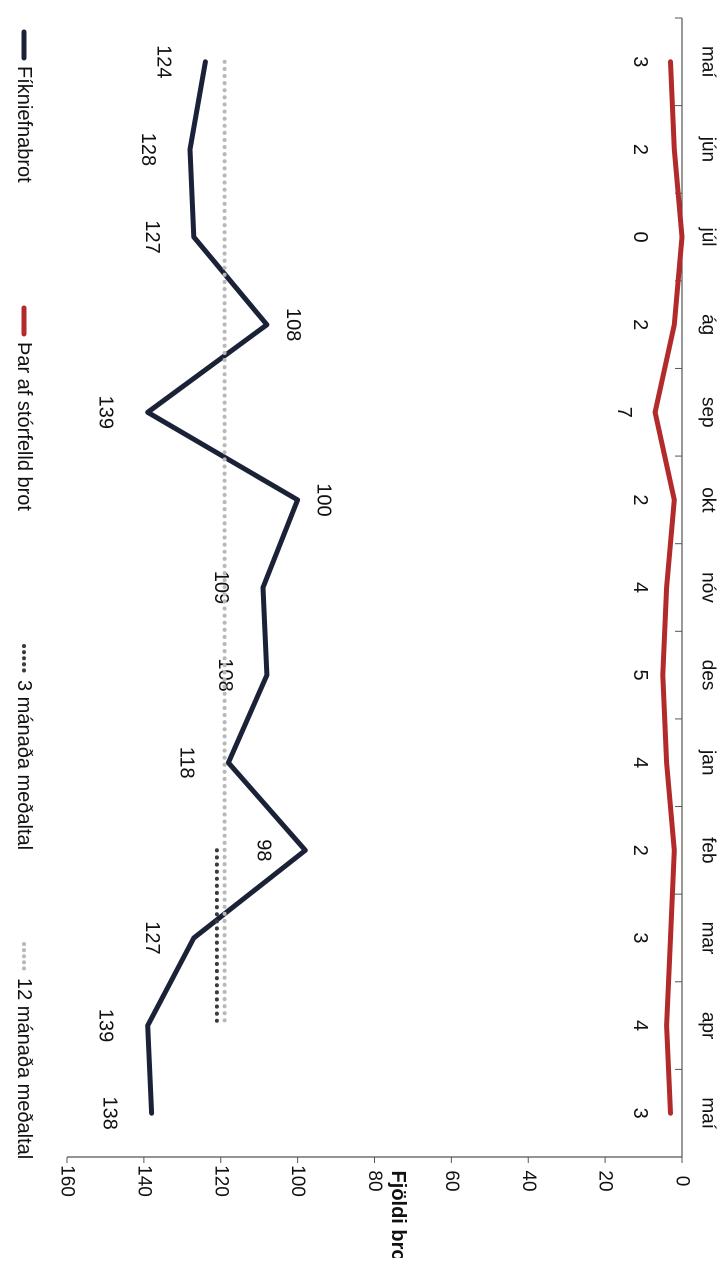 This screenshot has height=1263, width=728. Describe the element at coordinates (708, 938) in the screenshot. I see `category-tick-label: mar` at that location.